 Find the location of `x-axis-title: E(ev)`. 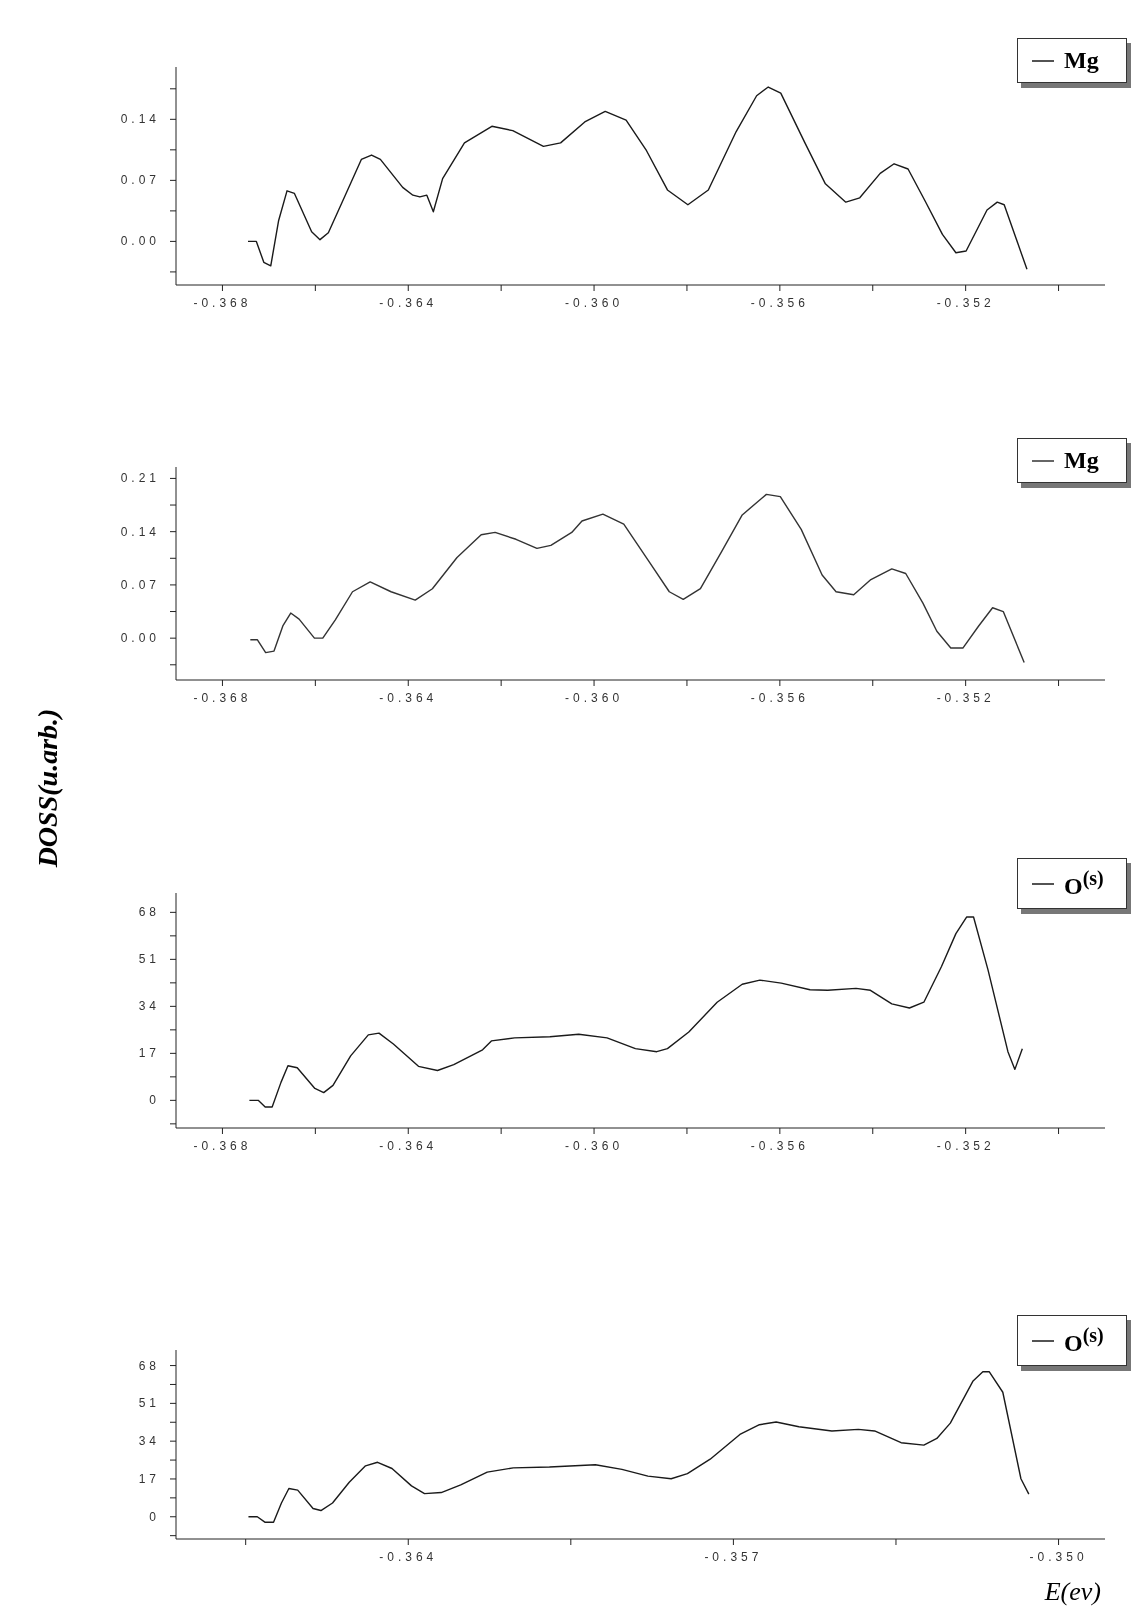

x-axis-title: E(ev) is located at coordinates (1072, 1592).